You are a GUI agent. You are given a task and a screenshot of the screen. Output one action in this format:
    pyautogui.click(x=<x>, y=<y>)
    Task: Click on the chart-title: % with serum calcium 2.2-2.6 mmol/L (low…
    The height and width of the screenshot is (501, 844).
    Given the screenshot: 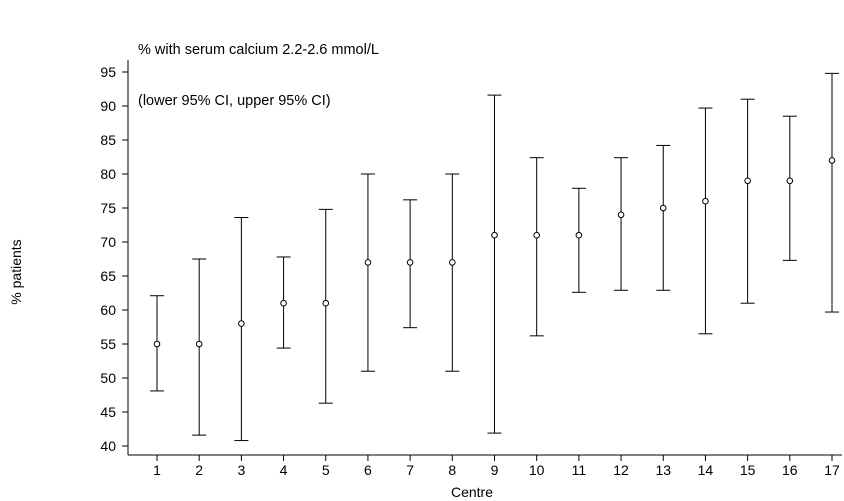 What is the action you would take?
    pyautogui.click(x=258, y=67)
    